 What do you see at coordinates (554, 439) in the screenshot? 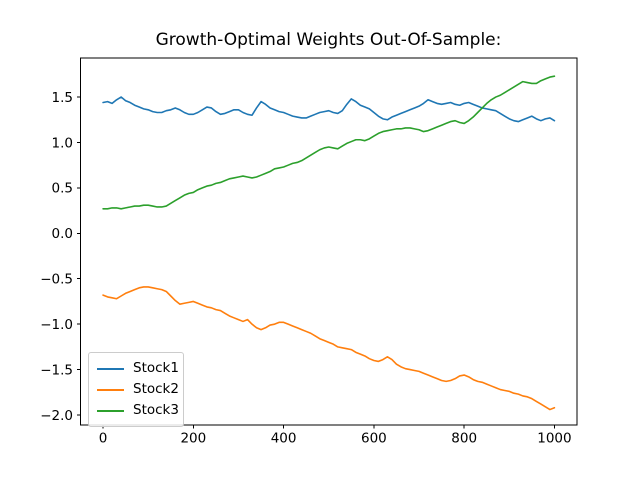
I see `x-tick-label: 1000` at bounding box center [554, 439].